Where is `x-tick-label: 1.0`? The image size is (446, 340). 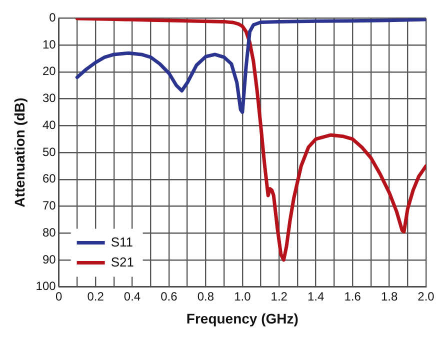
x-tick-label: 1.0 is located at coordinates (243, 296).